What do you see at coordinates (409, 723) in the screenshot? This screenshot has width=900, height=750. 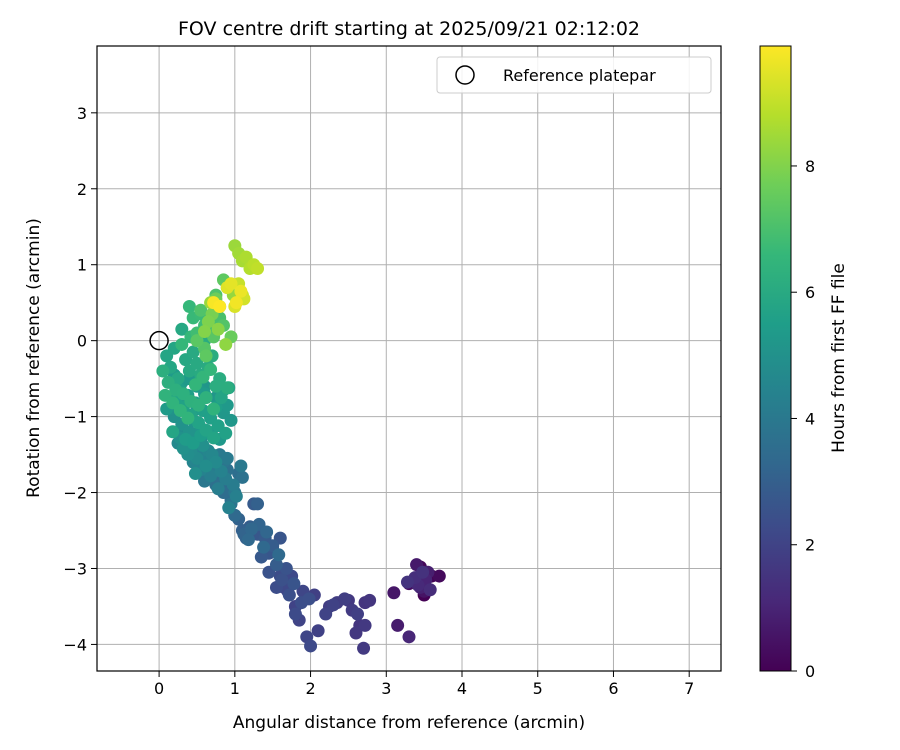 I see `x-axis-label: Angular distance from reference (arcmin)` at bounding box center [409, 723].